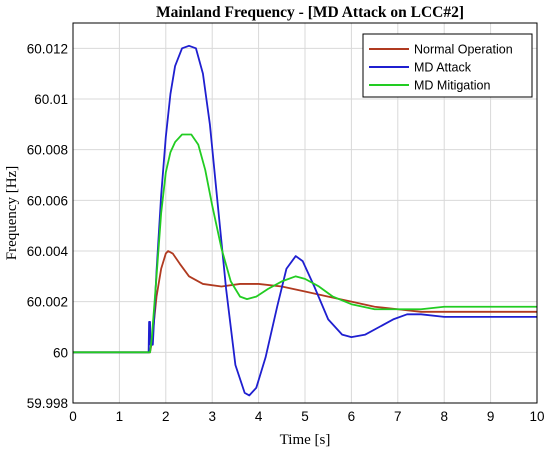 The image size is (550, 455). I want to click on y-tick-label: 60.01, so click(51, 99).